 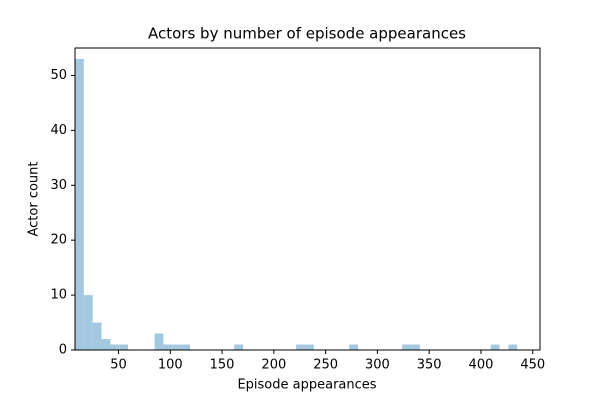 I want to click on chart-title: Actors by number of episode appearances, so click(x=307, y=34).